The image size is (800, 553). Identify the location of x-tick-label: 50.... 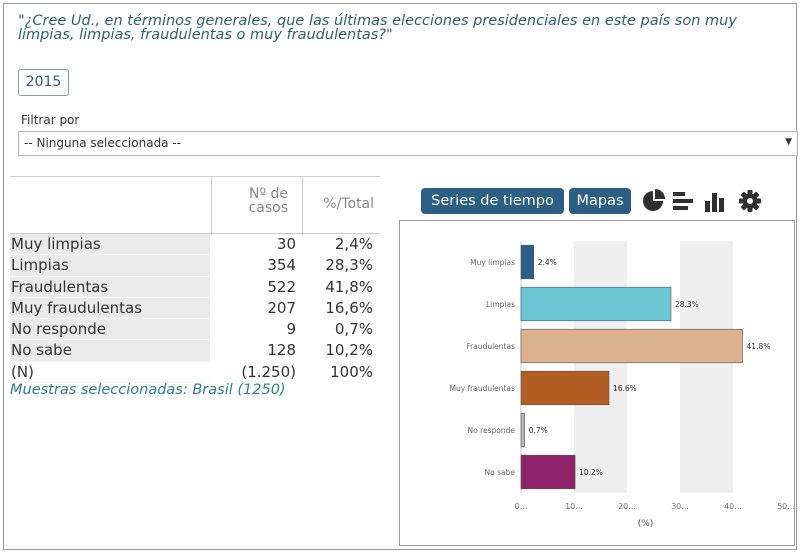
(786, 506).